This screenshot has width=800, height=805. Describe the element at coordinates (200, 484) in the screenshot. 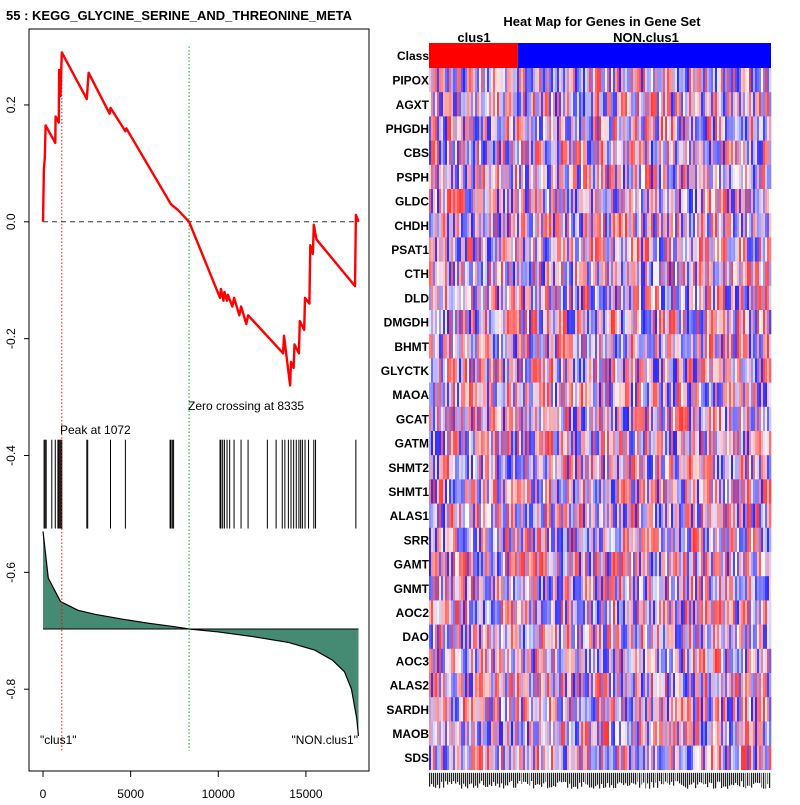

I see `hit-markers` at that location.